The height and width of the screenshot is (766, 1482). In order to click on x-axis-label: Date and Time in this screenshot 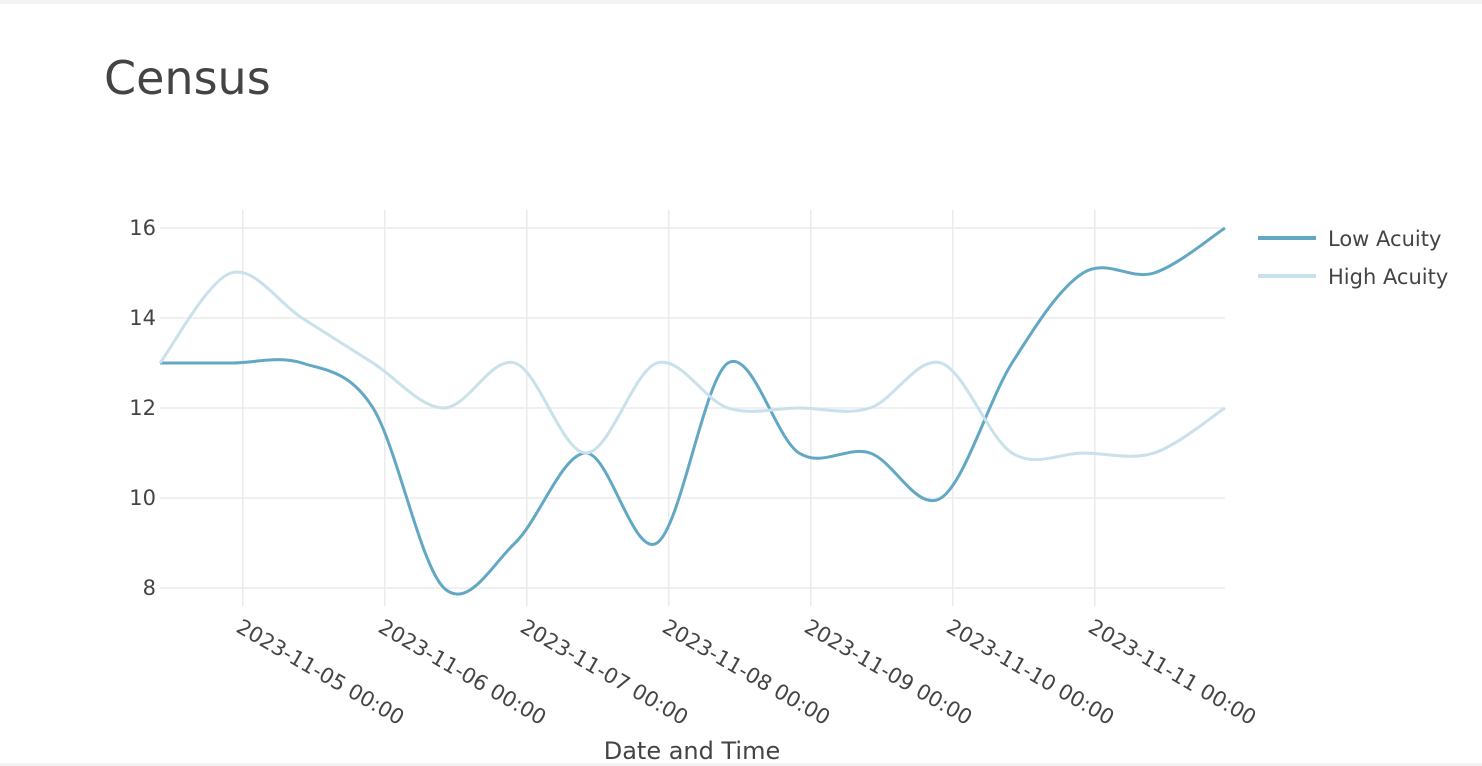, I will do `click(692, 751)`.